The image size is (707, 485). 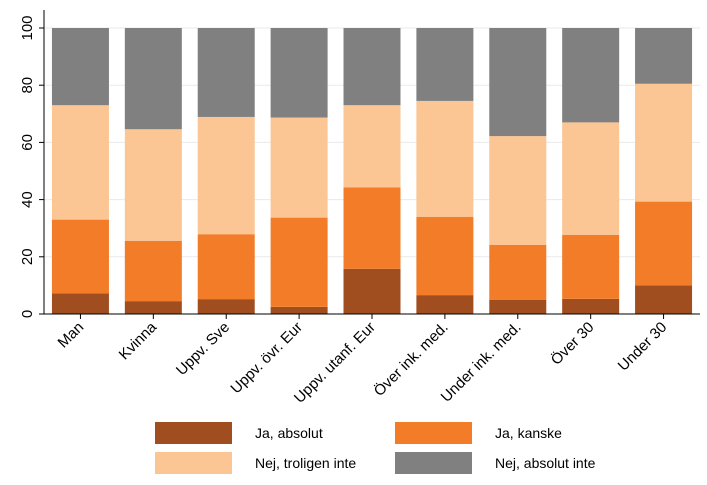 I want to click on x-tick-label-5: Över ink. med., so click(x=411, y=359).